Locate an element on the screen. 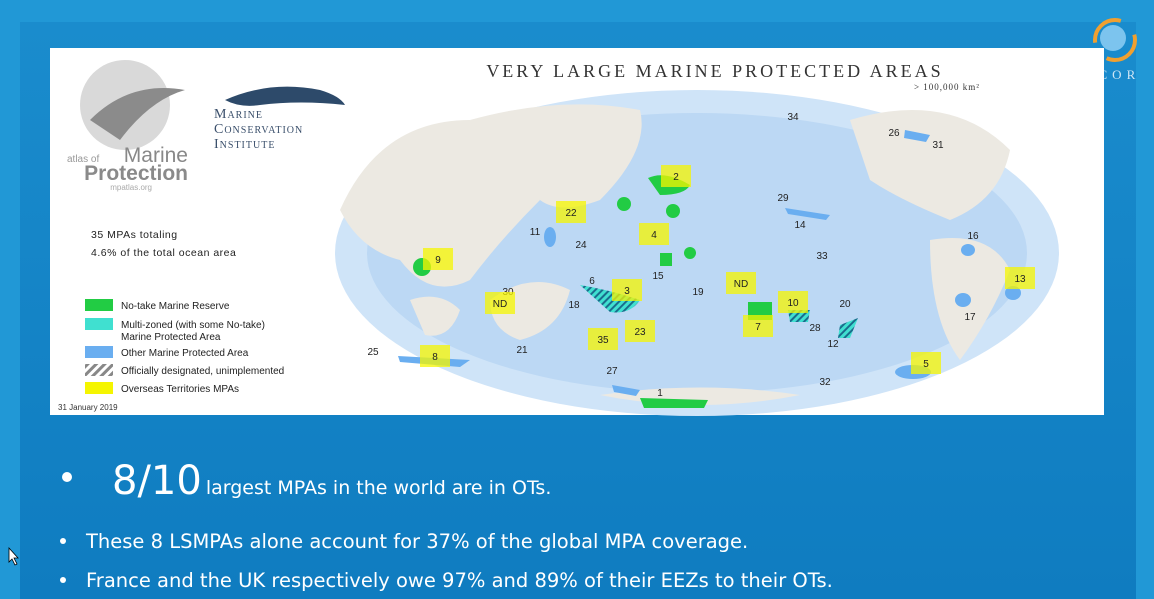 The width and height of the screenshot is (1154, 599). map-subtitle: > 100,000 km² is located at coordinates (947, 87).